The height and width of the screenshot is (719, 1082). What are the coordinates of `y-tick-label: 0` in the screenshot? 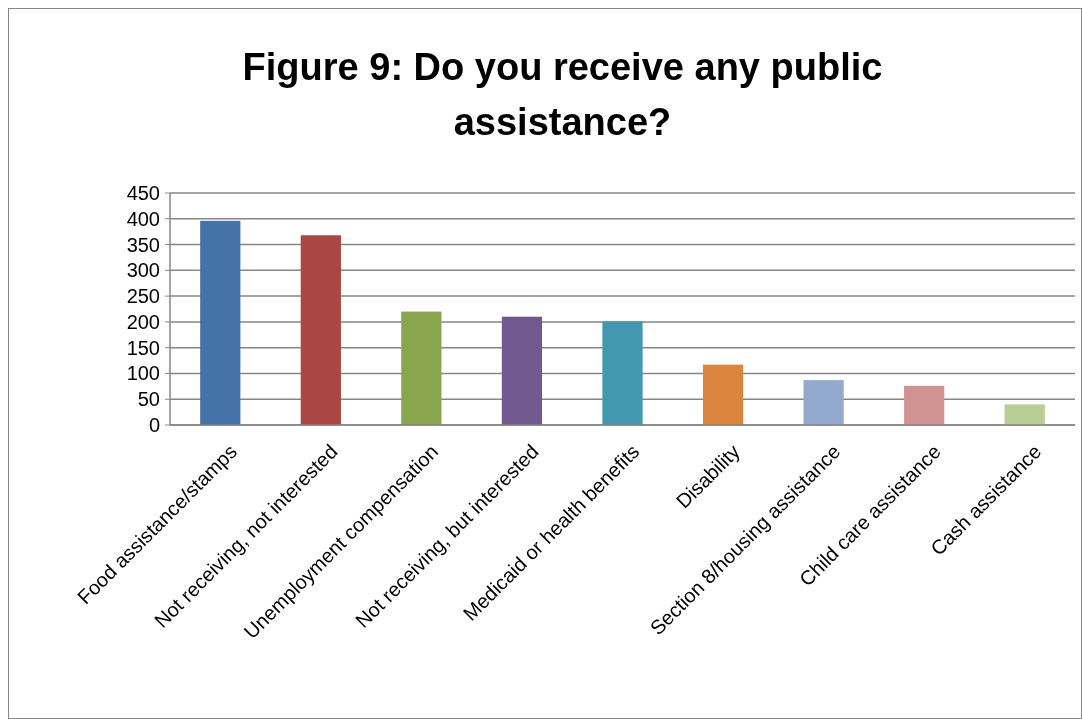 It's located at (154, 425).